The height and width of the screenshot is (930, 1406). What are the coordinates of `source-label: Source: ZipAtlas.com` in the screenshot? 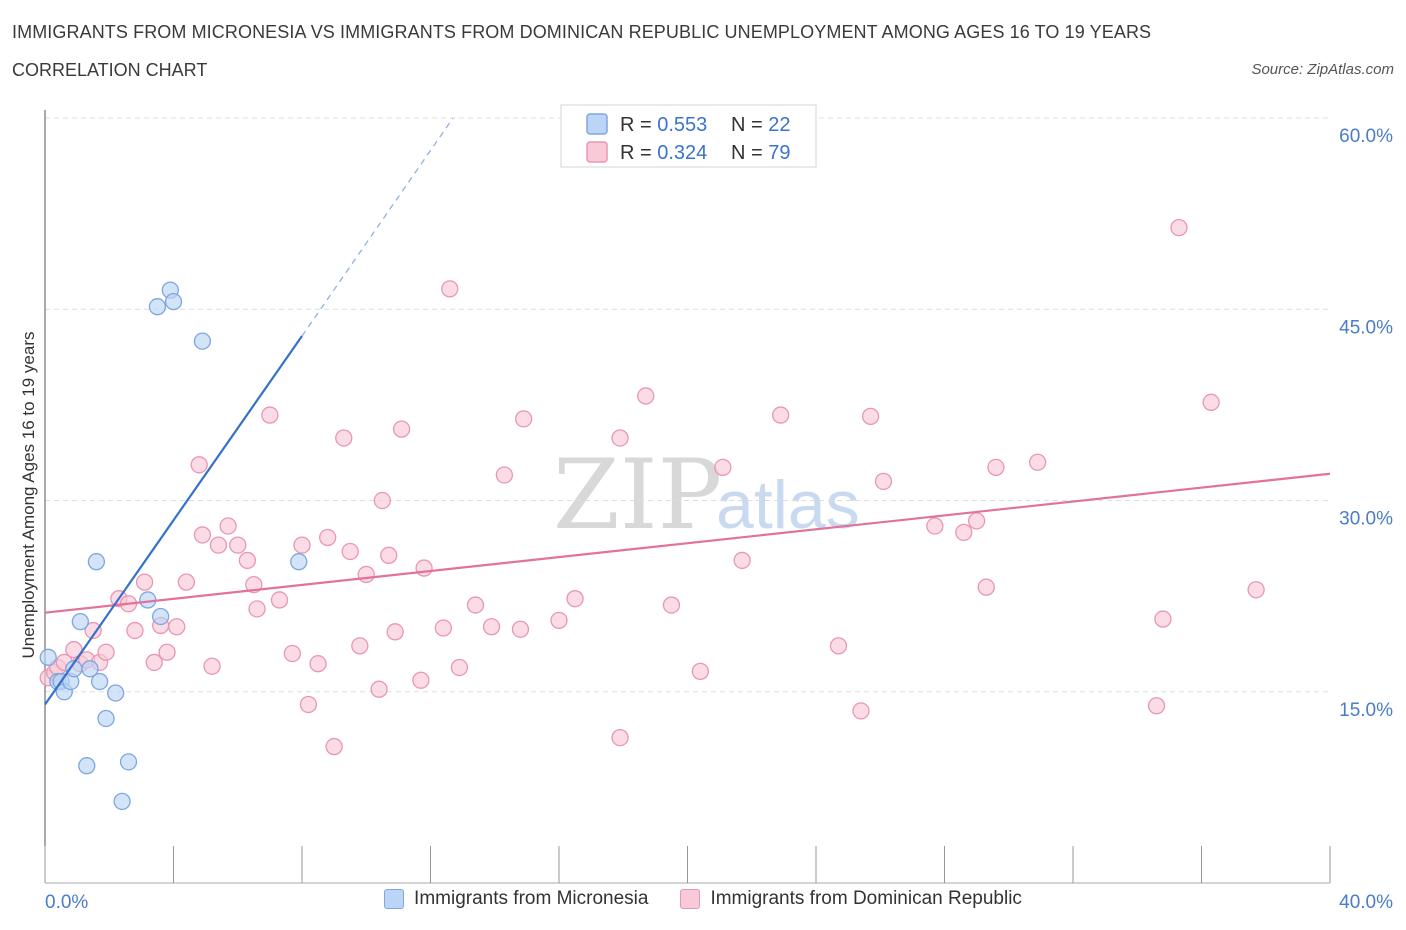 It's located at (1322, 69).